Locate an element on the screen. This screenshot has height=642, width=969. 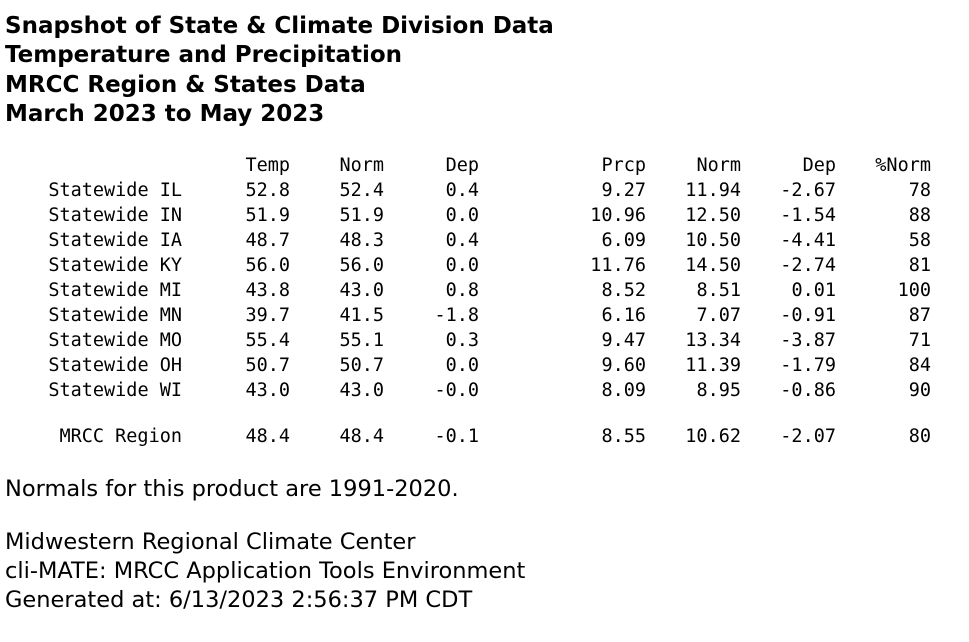
cell-temp-dep: 0.3 is located at coordinates (462, 340).